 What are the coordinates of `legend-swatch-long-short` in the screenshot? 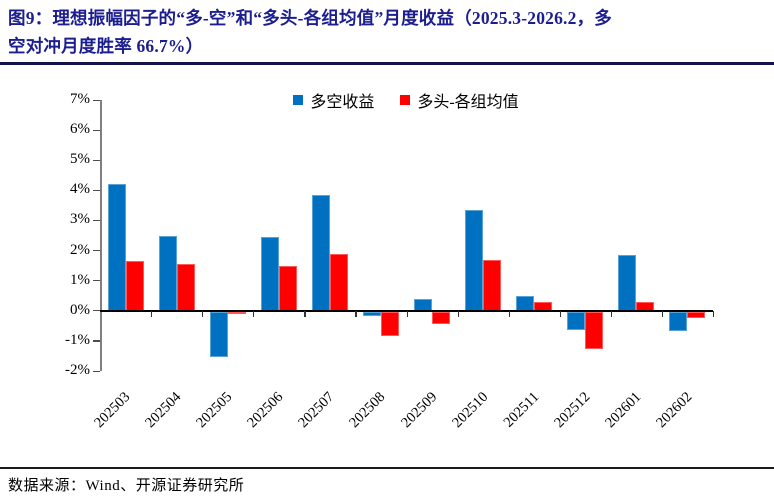 It's located at (298, 100).